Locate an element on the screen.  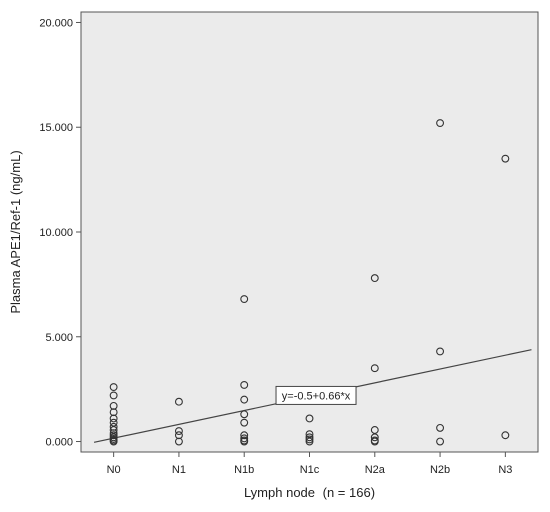
x-axis-title-main: Lymph node is located at coordinates (279, 492).